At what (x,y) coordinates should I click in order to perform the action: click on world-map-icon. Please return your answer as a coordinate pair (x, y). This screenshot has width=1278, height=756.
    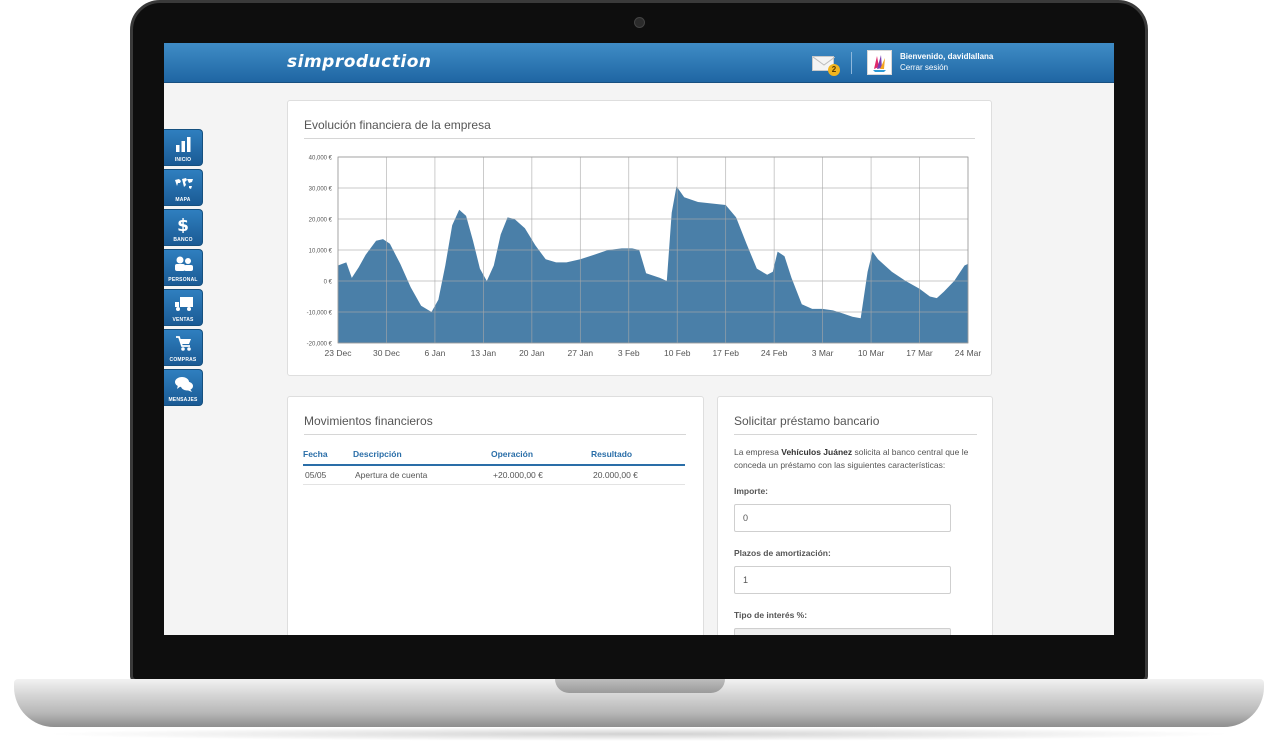
    Looking at the image, I should click on (184, 183).